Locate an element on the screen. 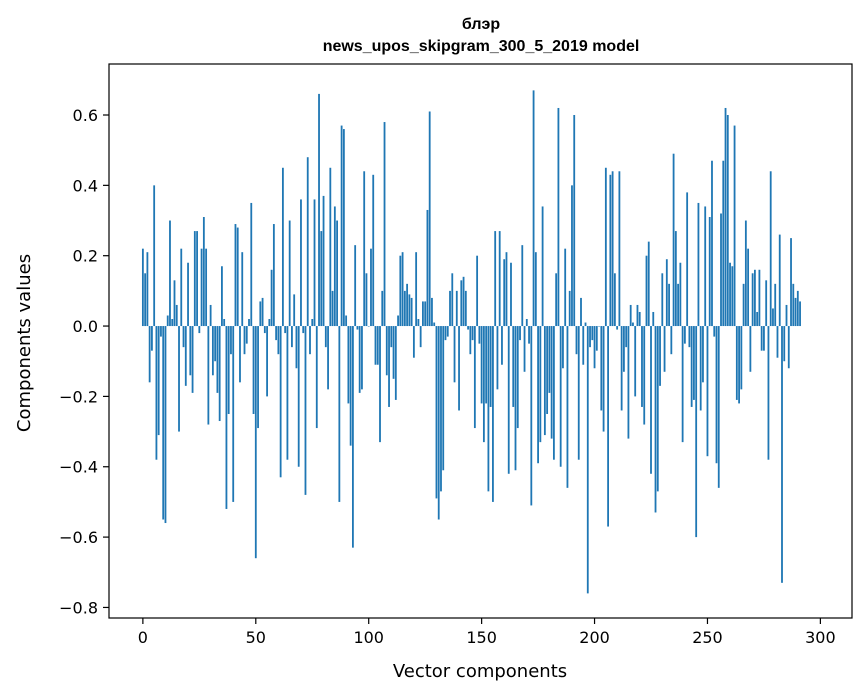 Image resolution: width=867 pixels, height=696 pixels. x-tick-label: 0 is located at coordinates (143, 637).